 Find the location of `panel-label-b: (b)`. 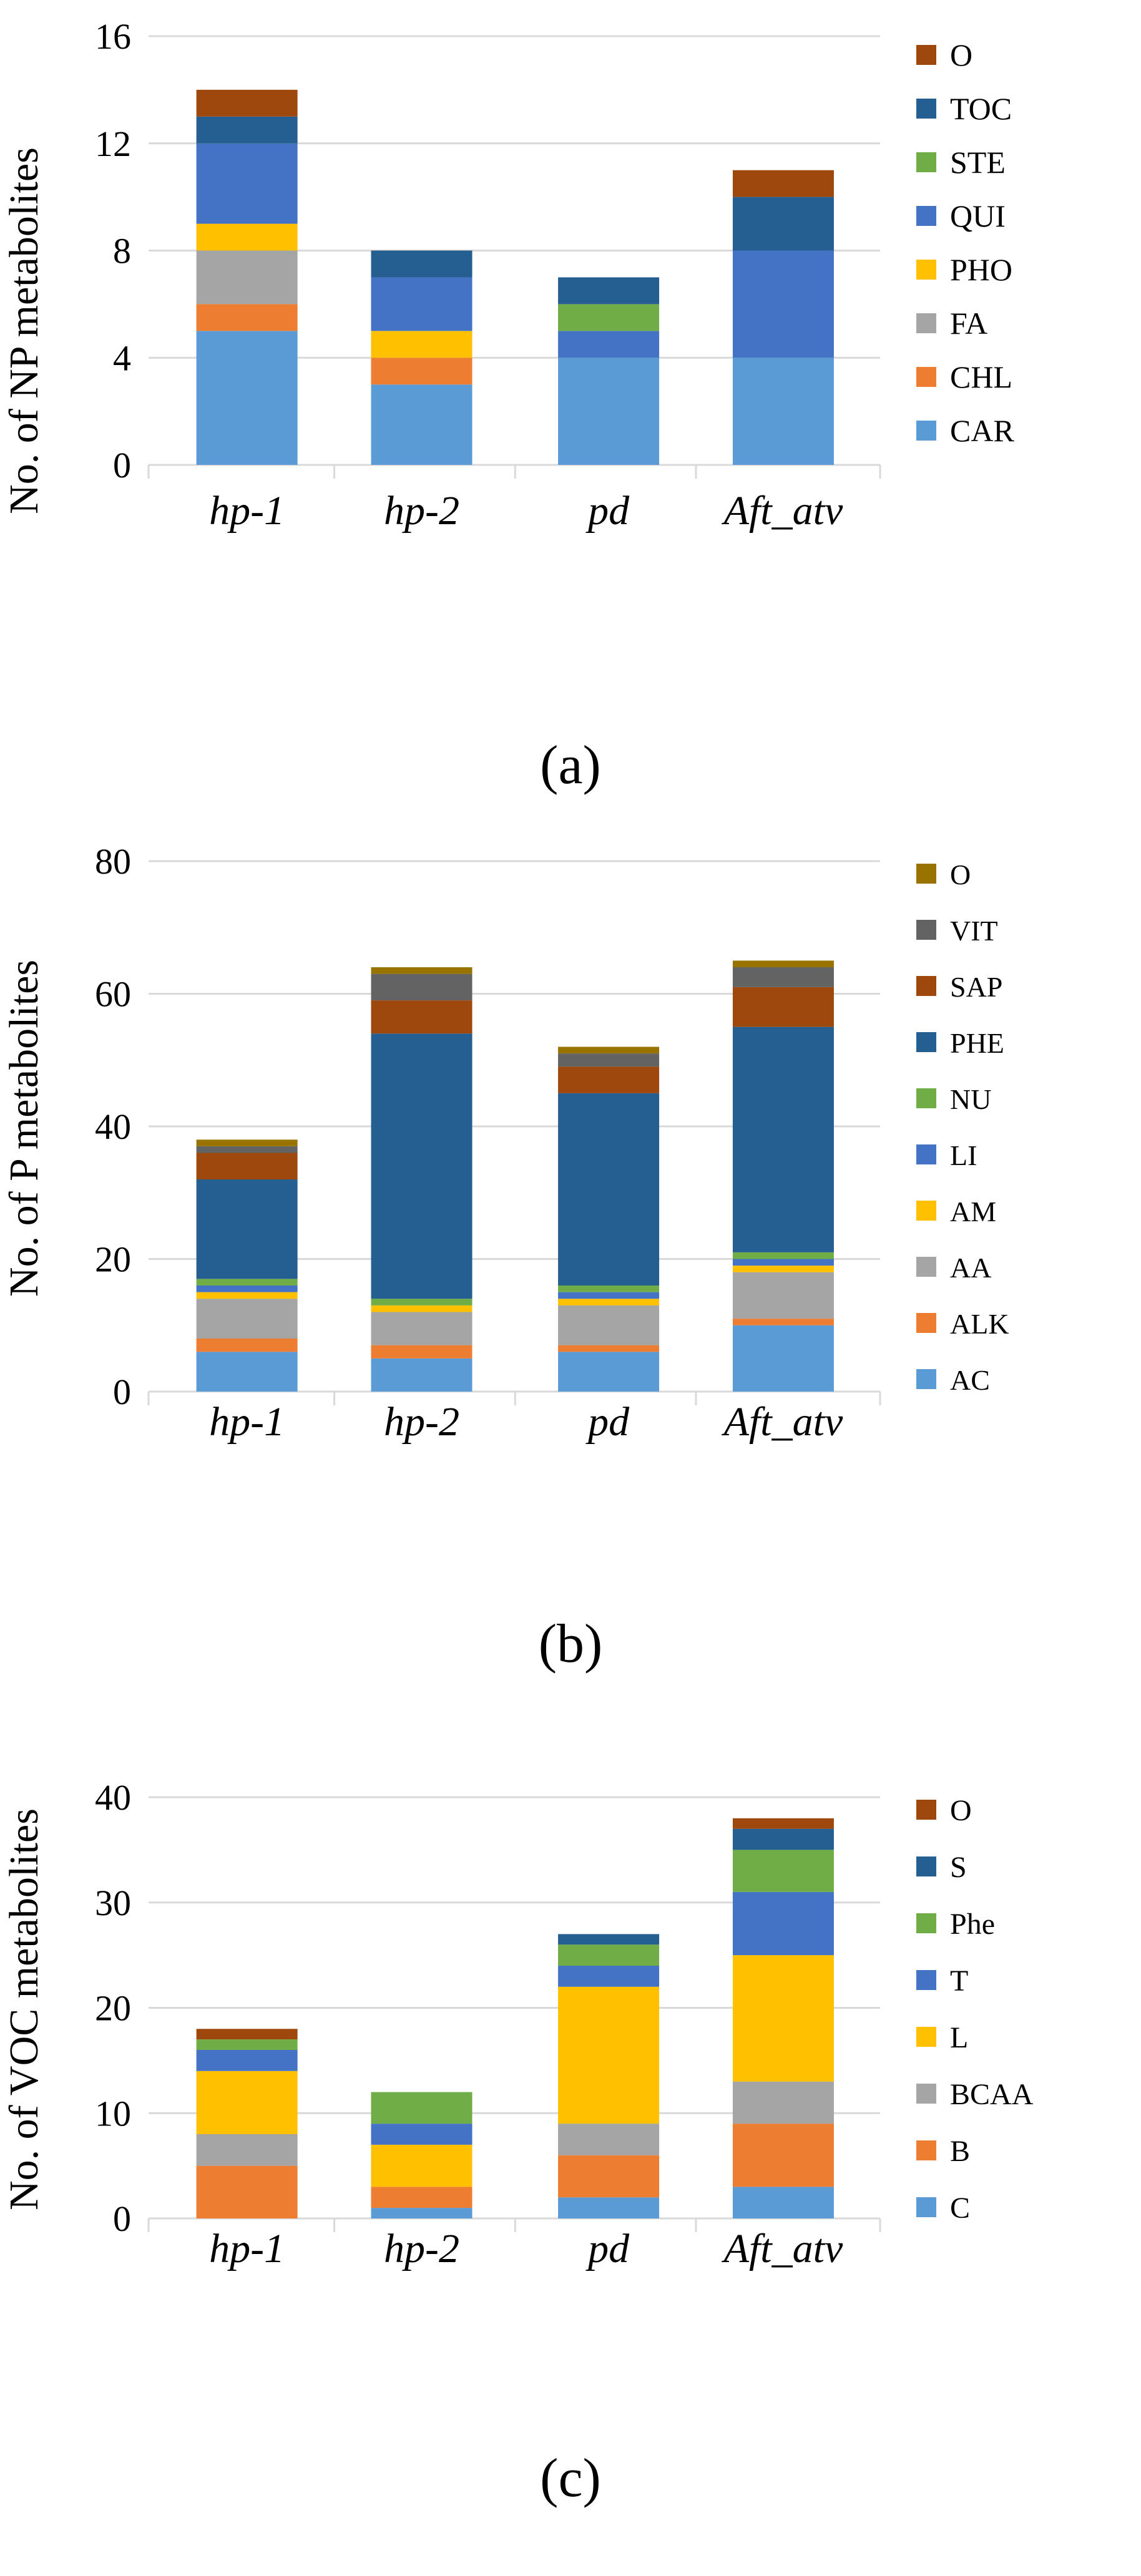

panel-label-b: (b) is located at coordinates (571, 1644).